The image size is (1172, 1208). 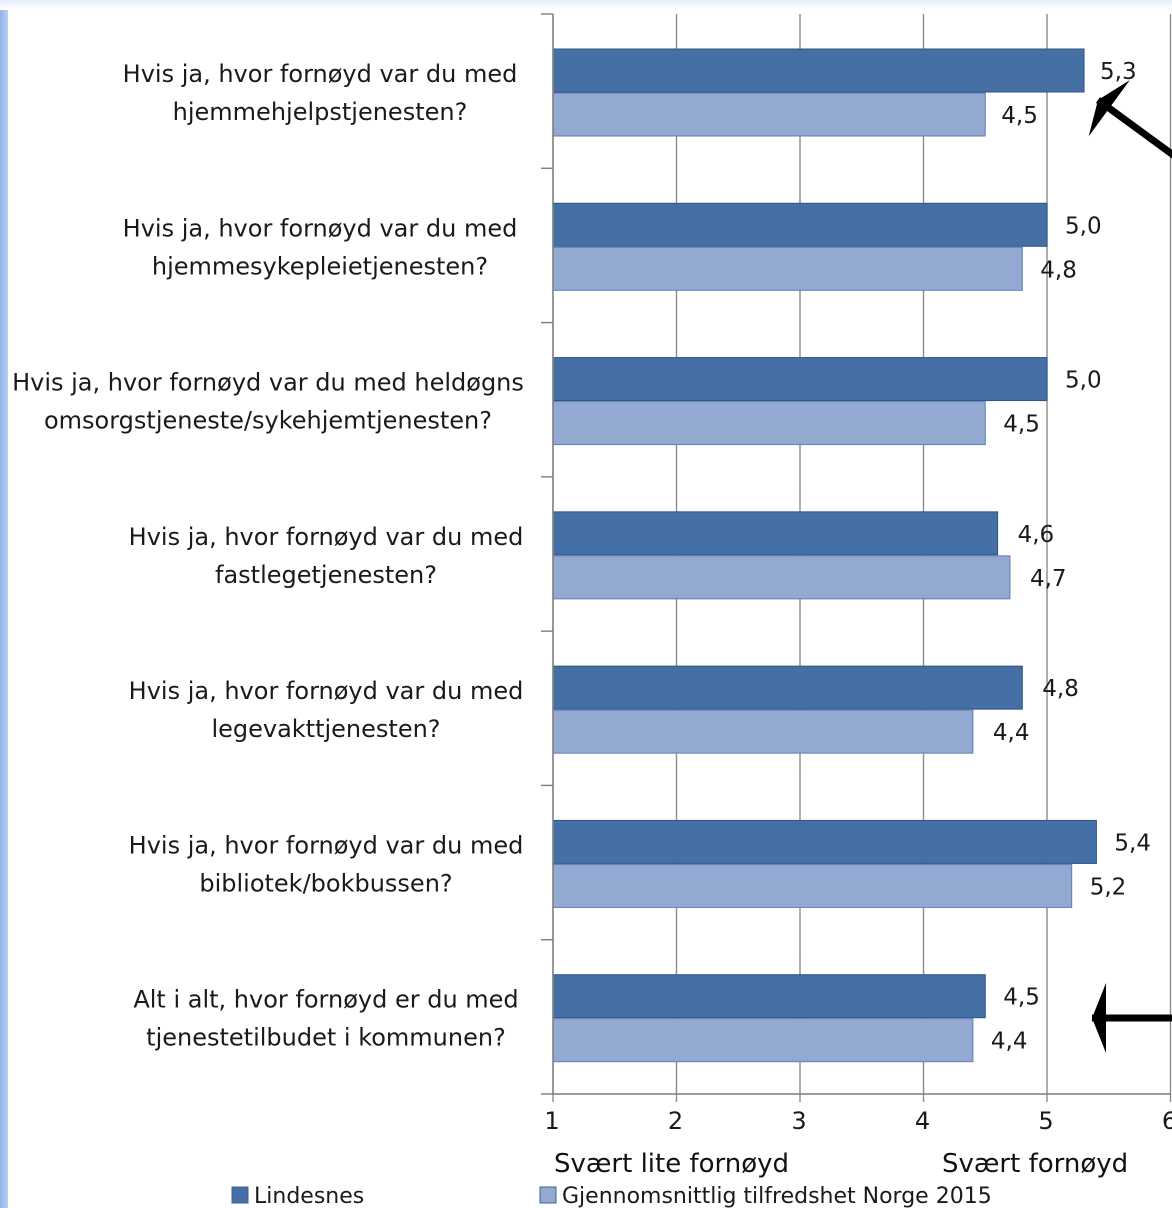 What do you see at coordinates (326, 691) in the screenshot?
I see `category-label-5-line-1: Hvis ja, hvor fornøyd var du med` at bounding box center [326, 691].